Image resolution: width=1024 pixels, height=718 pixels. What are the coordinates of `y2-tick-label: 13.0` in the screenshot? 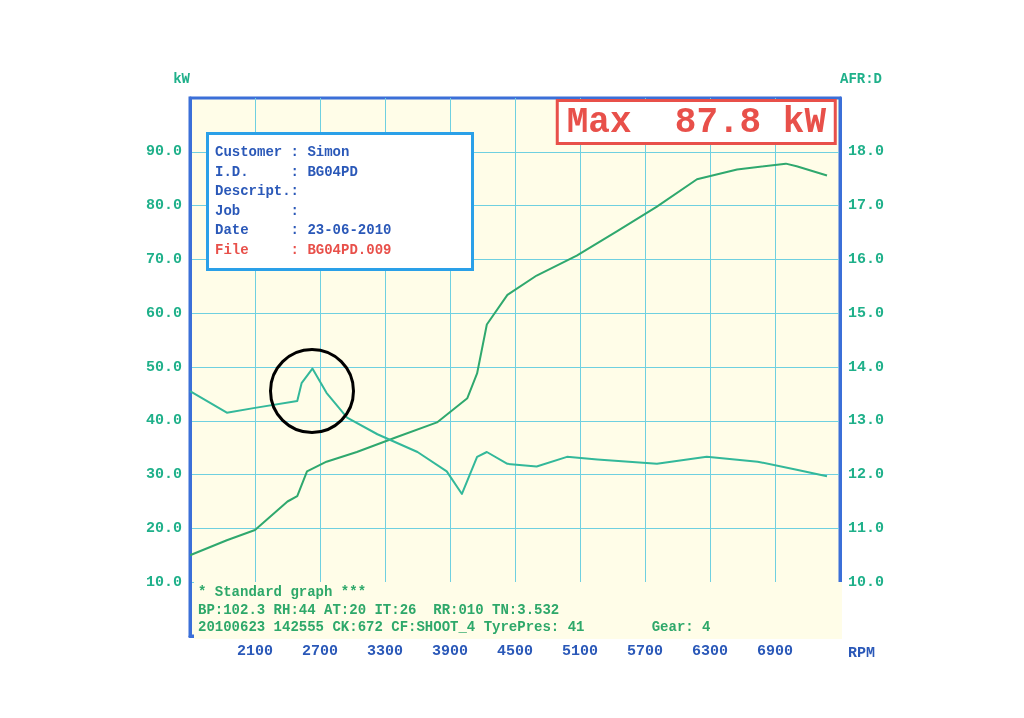 It's located at (866, 421).